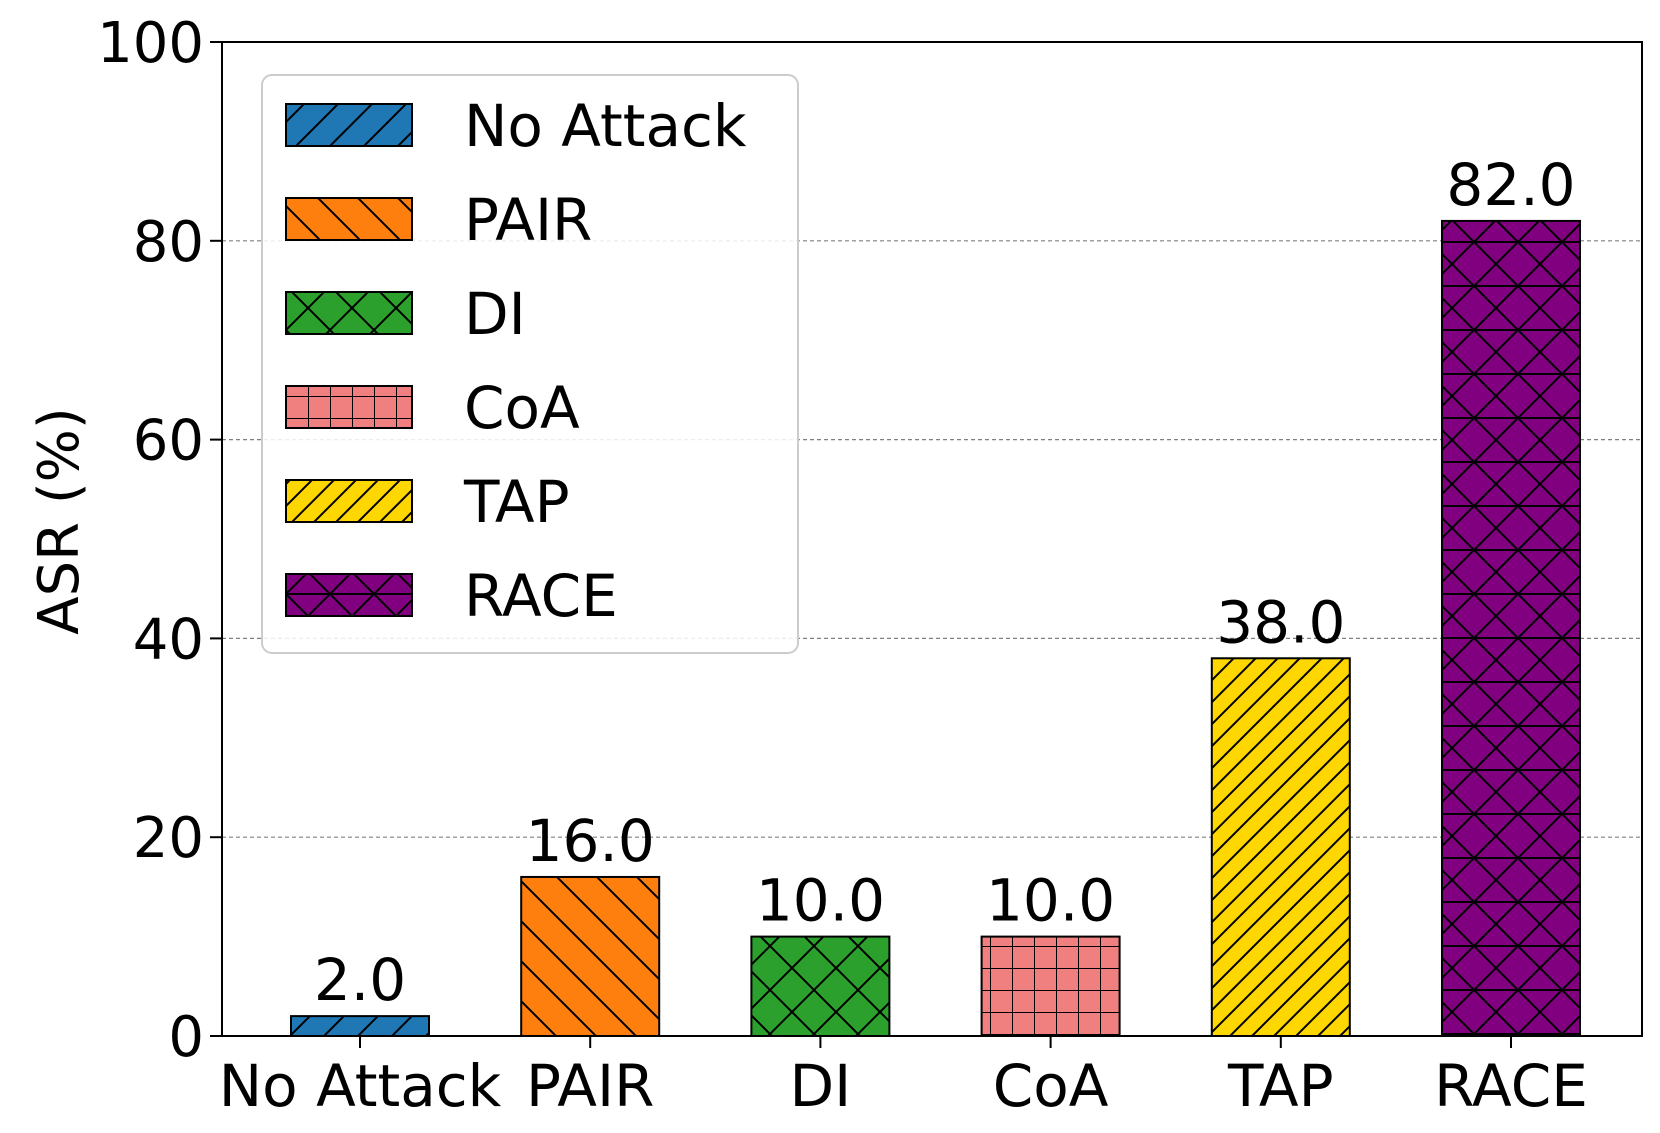 This screenshot has width=1660, height=1133. I want to click on bar-hatch-race, so click(1511, 628).